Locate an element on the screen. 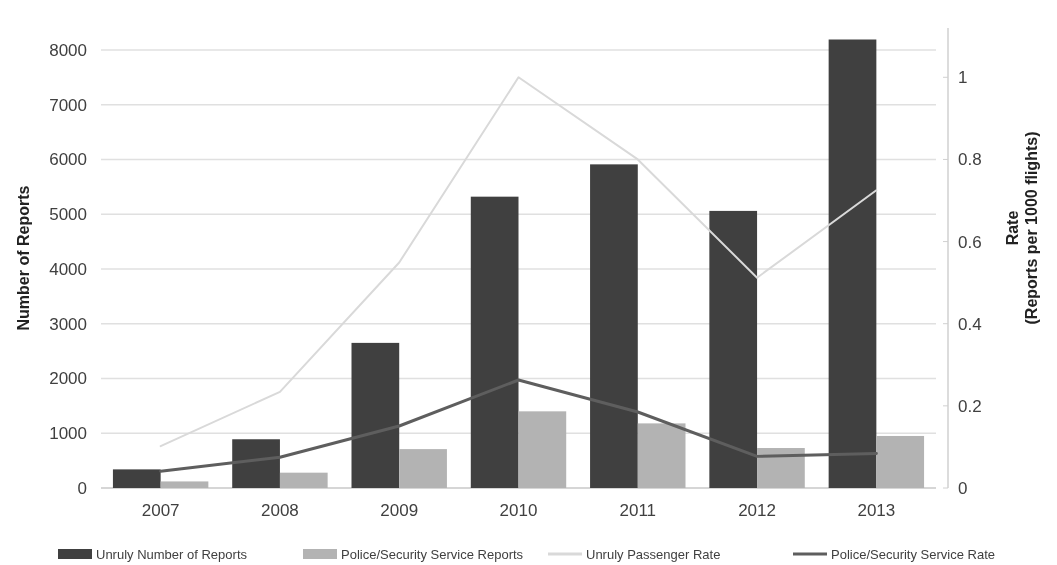 Image resolution: width=1057 pixels, height=565 pixels. x-tick-label: 2010 is located at coordinates (518, 510).